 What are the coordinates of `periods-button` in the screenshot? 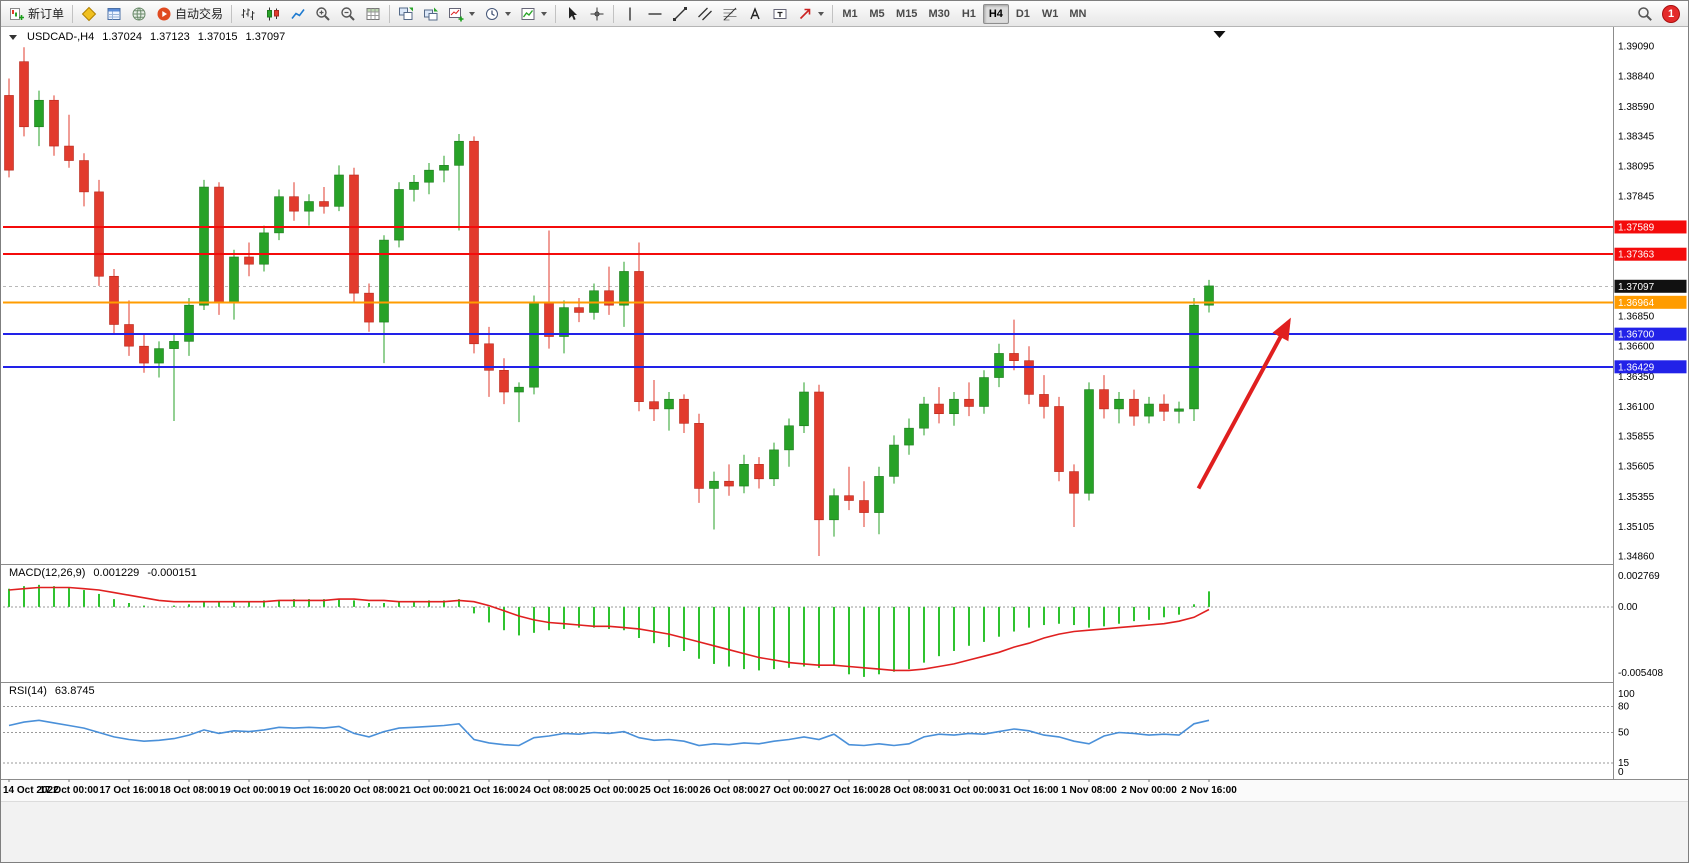 It's located at (497, 14).